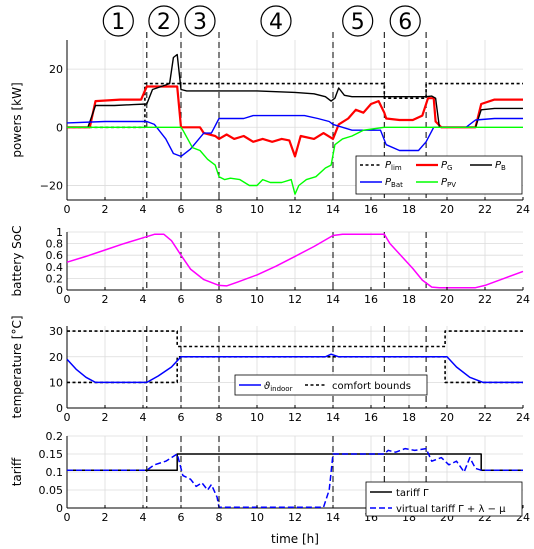 This screenshot has height=549, width=534. I want to click on series-virtual-tariff, so click(295, 478).